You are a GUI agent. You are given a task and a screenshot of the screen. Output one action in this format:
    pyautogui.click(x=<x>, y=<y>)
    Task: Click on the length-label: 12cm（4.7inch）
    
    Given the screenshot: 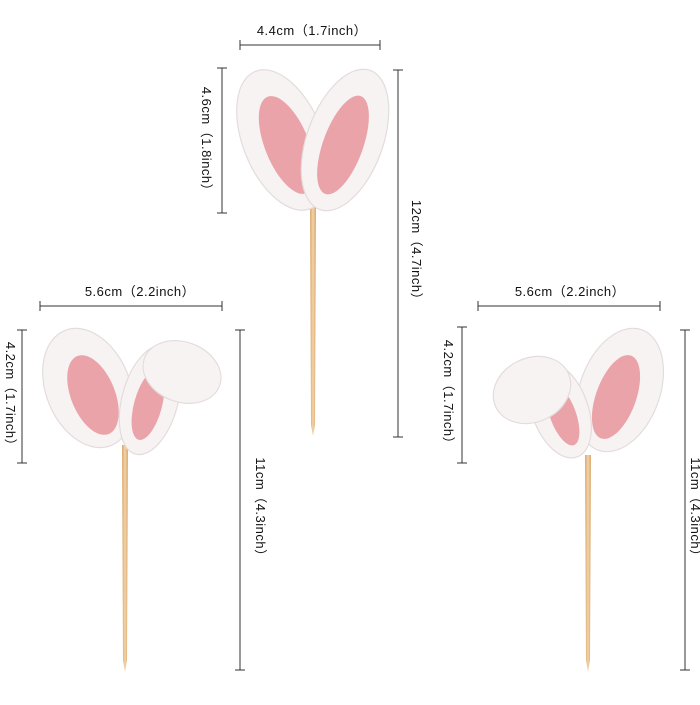 What is the action you would take?
    pyautogui.click(x=416, y=253)
    